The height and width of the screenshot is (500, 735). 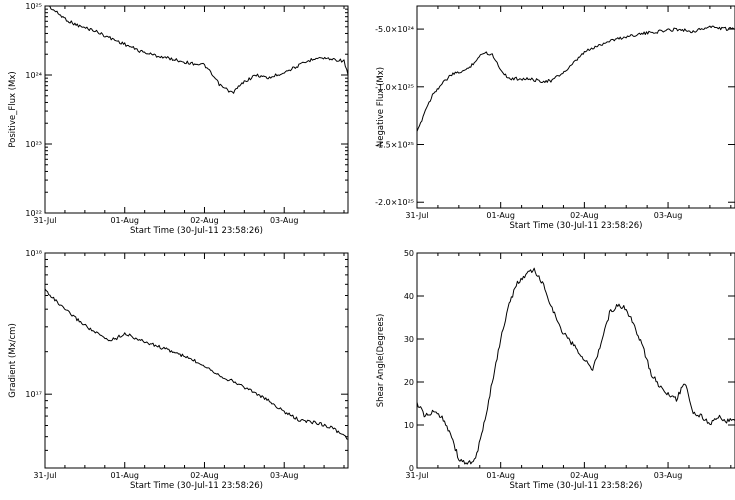 I want to click on y-tick-label: 10²², so click(x=33, y=213).